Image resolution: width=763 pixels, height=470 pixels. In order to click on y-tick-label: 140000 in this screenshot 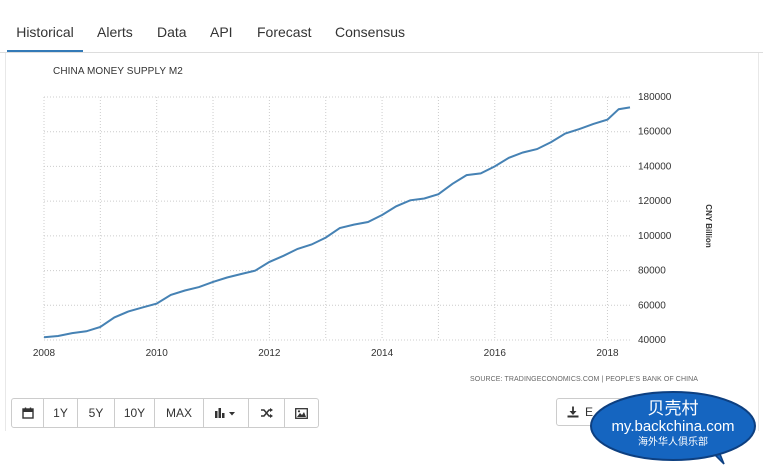, I will do `click(655, 166)`.